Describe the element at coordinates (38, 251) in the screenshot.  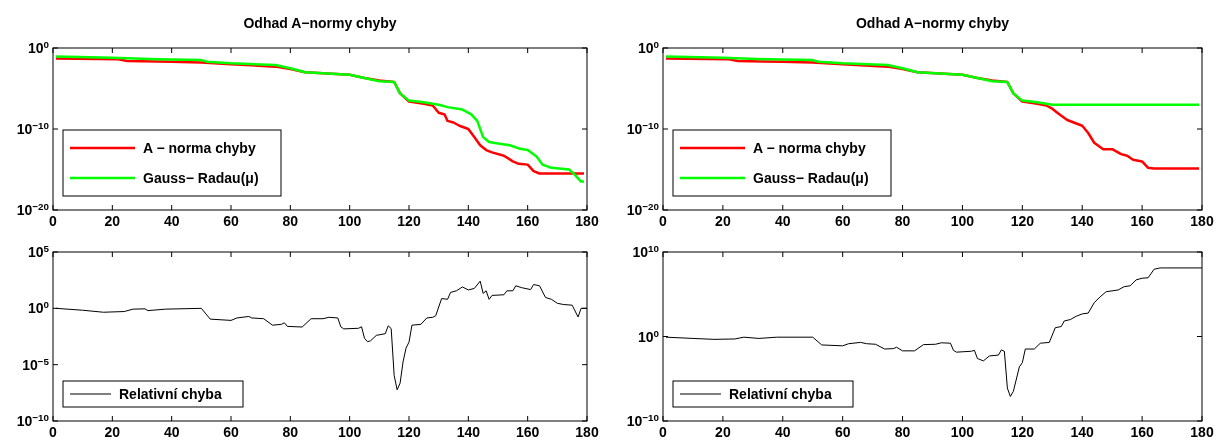
I see `y-tick-label: 10$^{5}$` at that location.